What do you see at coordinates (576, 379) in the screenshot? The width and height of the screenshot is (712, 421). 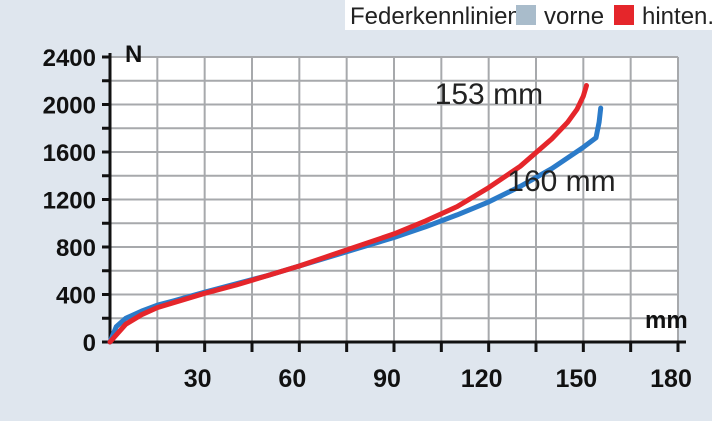 I see `x-tick-label: 150` at bounding box center [576, 379].